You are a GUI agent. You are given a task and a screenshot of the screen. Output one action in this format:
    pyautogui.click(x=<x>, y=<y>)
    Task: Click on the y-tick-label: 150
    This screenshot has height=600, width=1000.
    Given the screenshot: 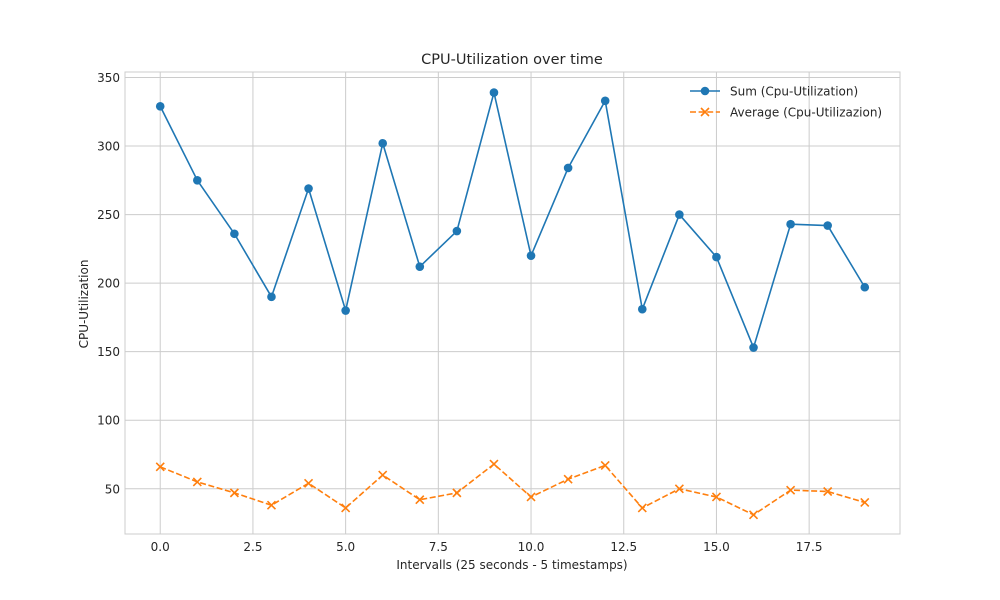 What is the action you would take?
    pyautogui.click(x=108, y=352)
    